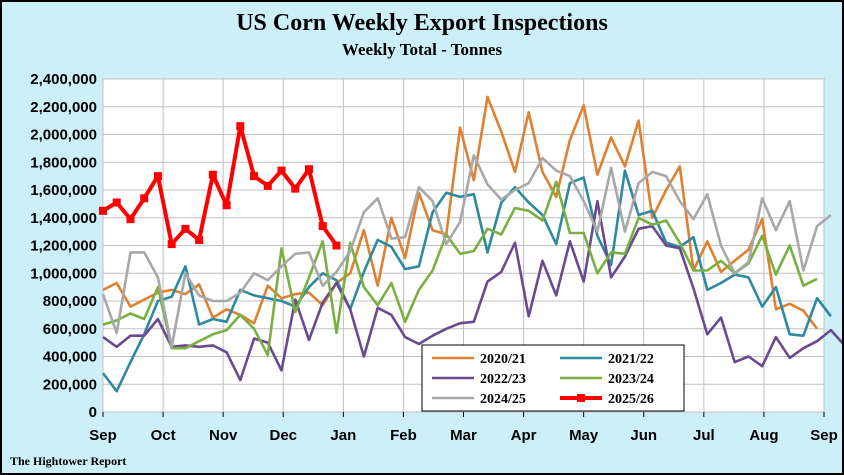  I want to click on x-tick-label: Dec, so click(283, 435).